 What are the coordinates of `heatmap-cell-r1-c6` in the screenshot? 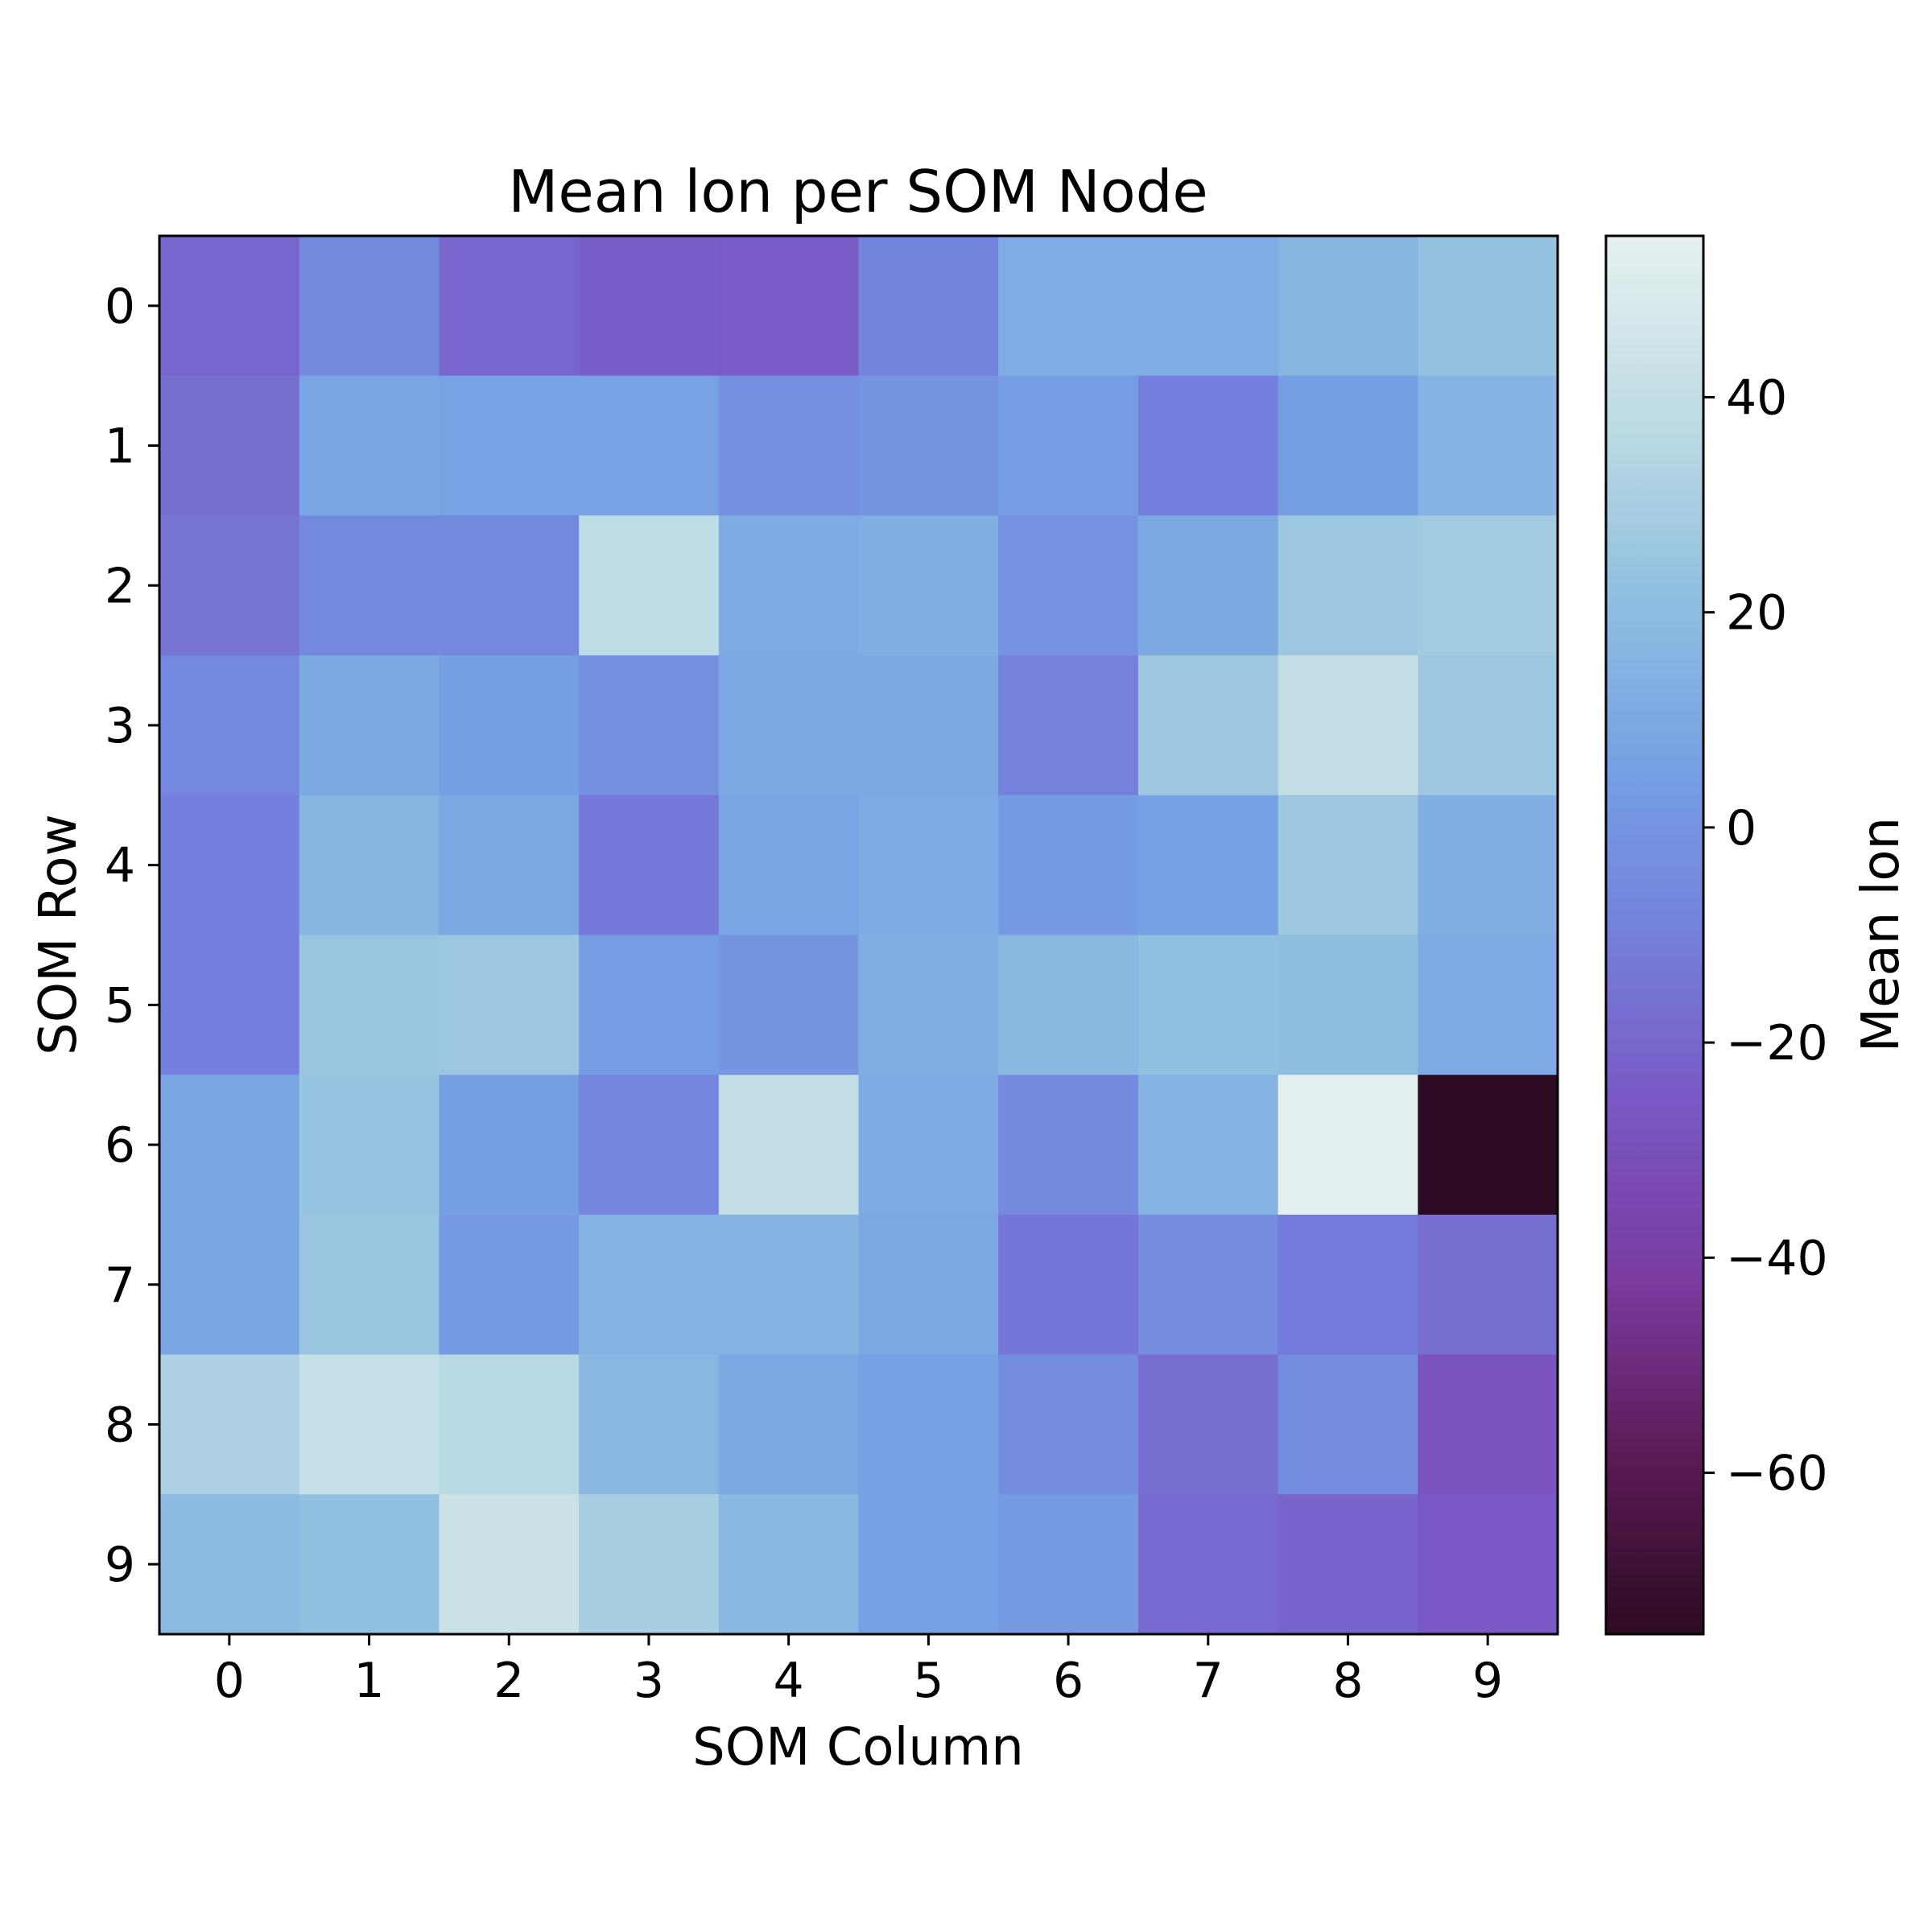 It's located at (1068, 445).